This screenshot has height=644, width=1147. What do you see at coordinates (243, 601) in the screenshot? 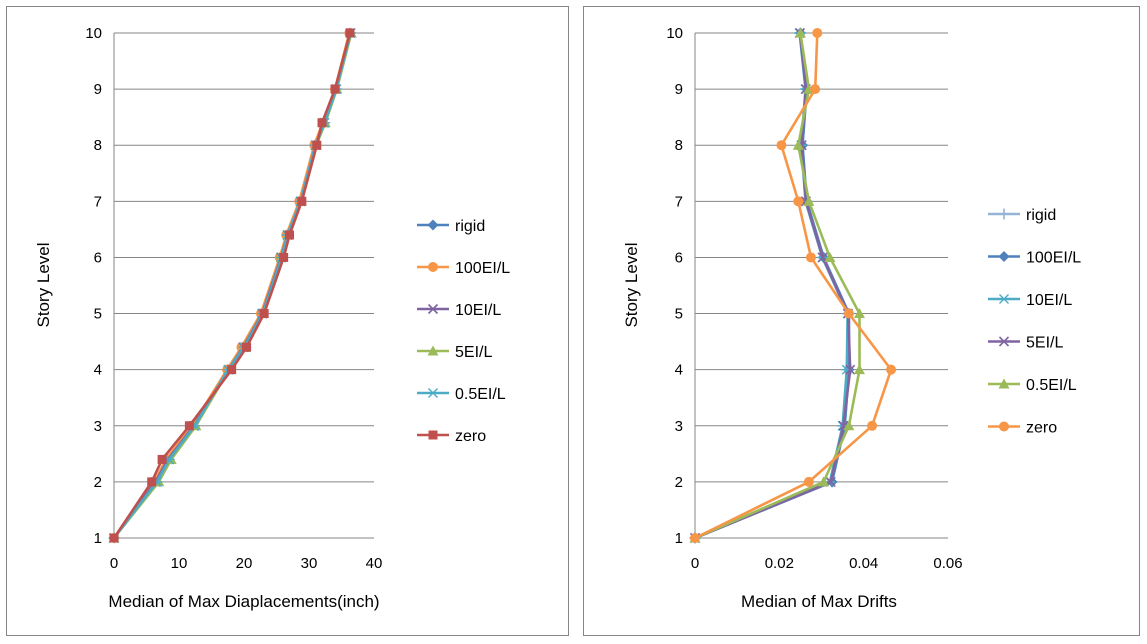
I see `x-axis-title: Median of Max Diaplacements(inch)` at bounding box center [243, 601].